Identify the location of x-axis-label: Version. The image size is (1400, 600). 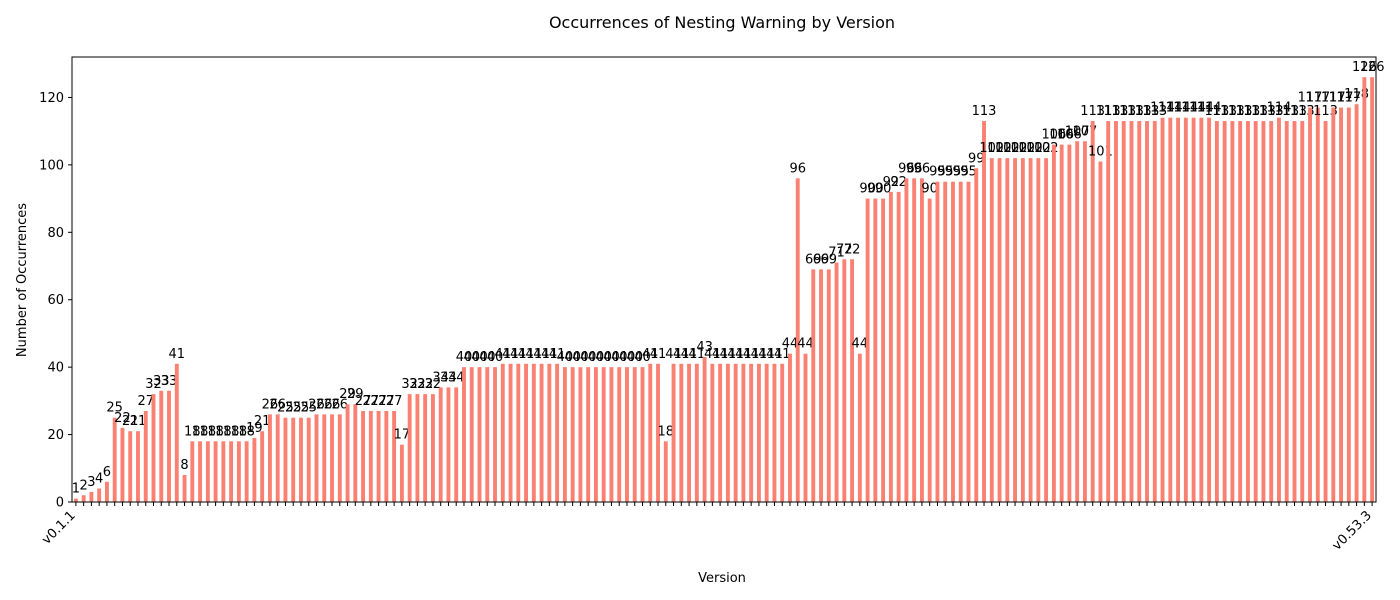
(722, 578).